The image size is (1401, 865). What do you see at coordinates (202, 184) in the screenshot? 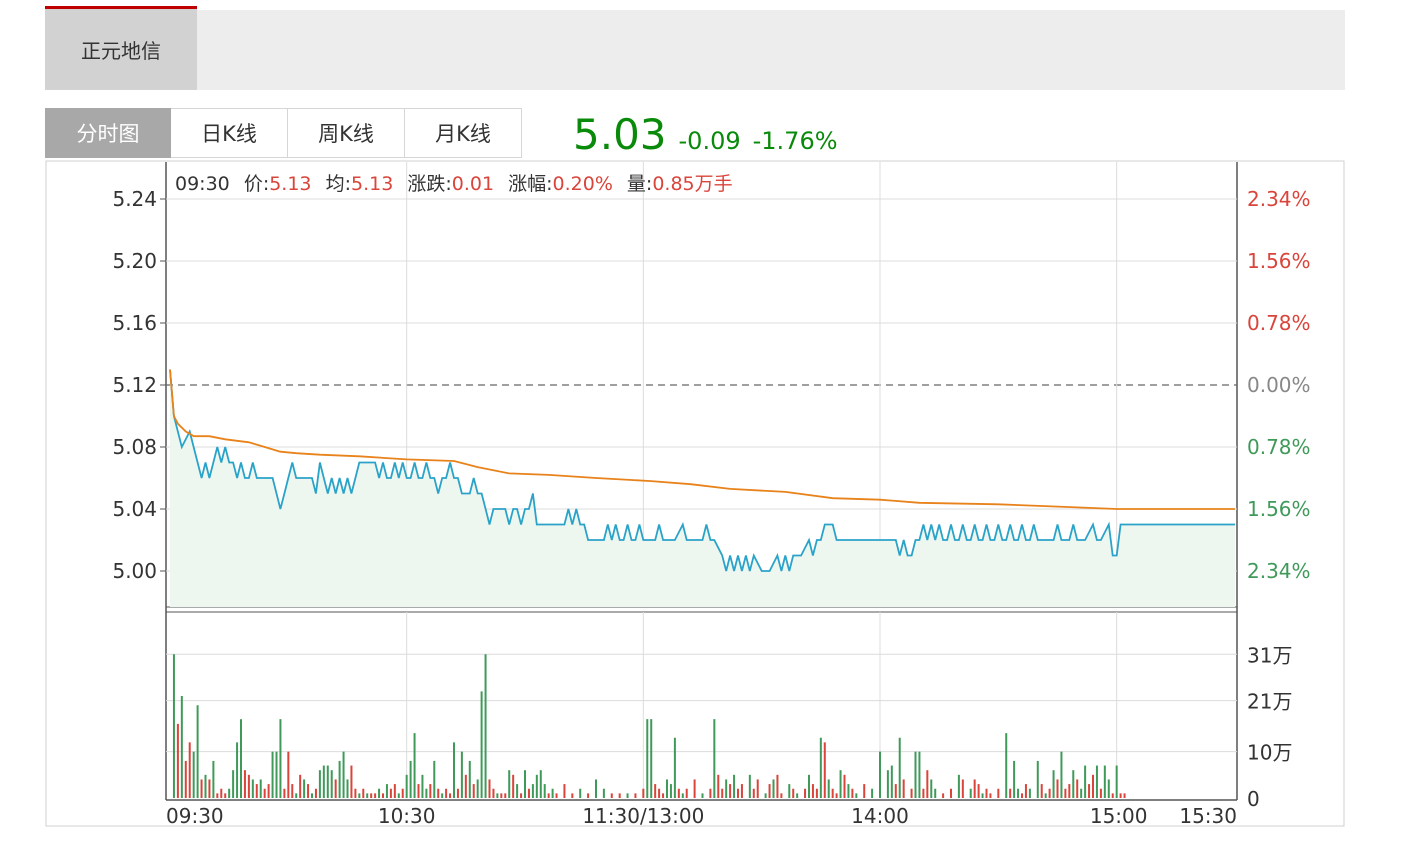
I see `info-time: 09:30` at bounding box center [202, 184].